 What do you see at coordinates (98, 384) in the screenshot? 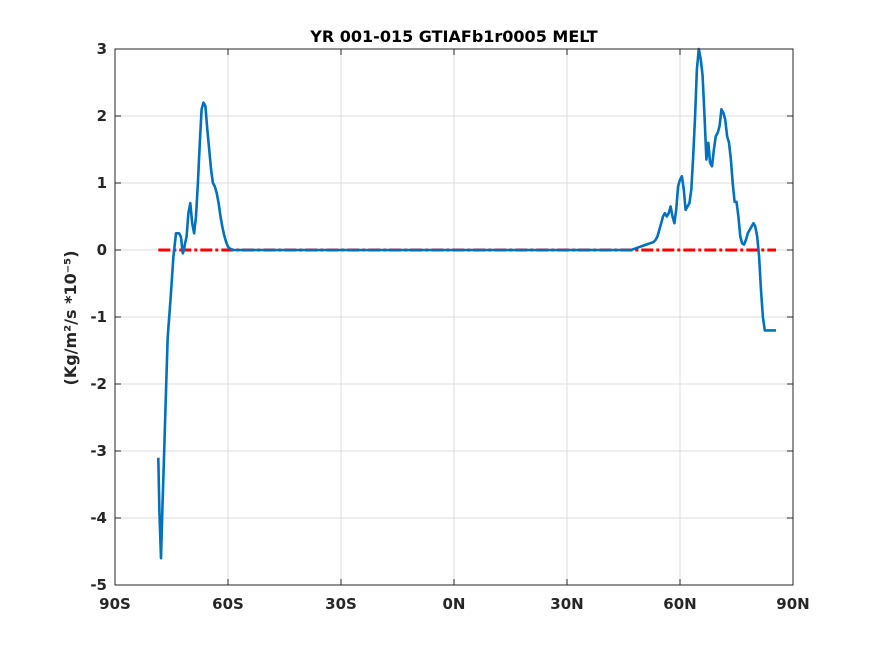
I see `y-tick-label: -2` at bounding box center [98, 384].